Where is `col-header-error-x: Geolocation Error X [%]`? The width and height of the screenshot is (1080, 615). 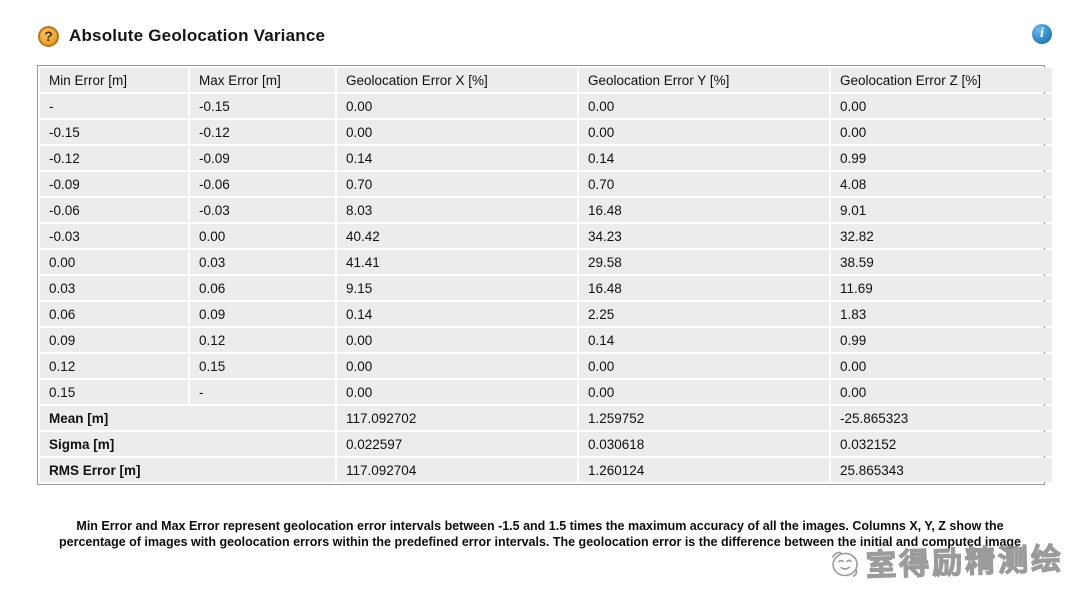 col-header-error-x: Geolocation Error X [%] is located at coordinates (457, 80).